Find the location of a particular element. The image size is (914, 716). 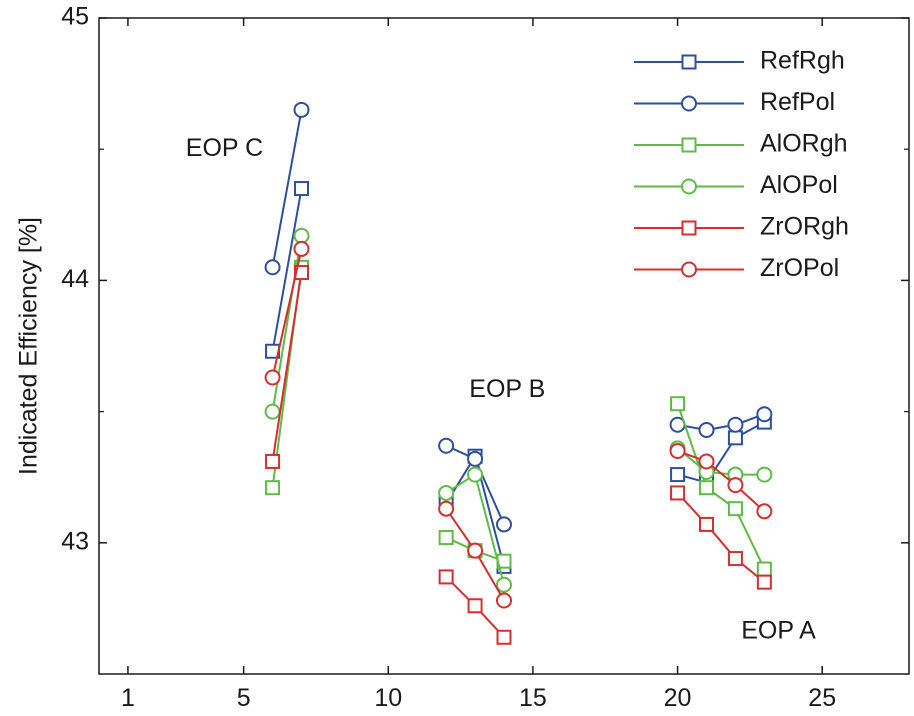

legend-item: AlORgh is located at coordinates (741, 144).